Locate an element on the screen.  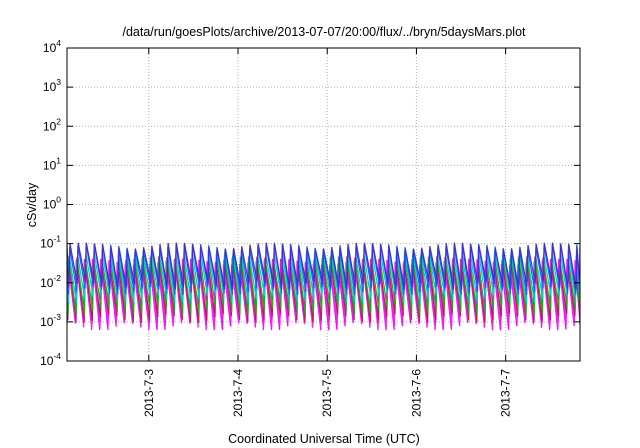
y-tick-exponent: -3 is located at coordinates (57, 317).